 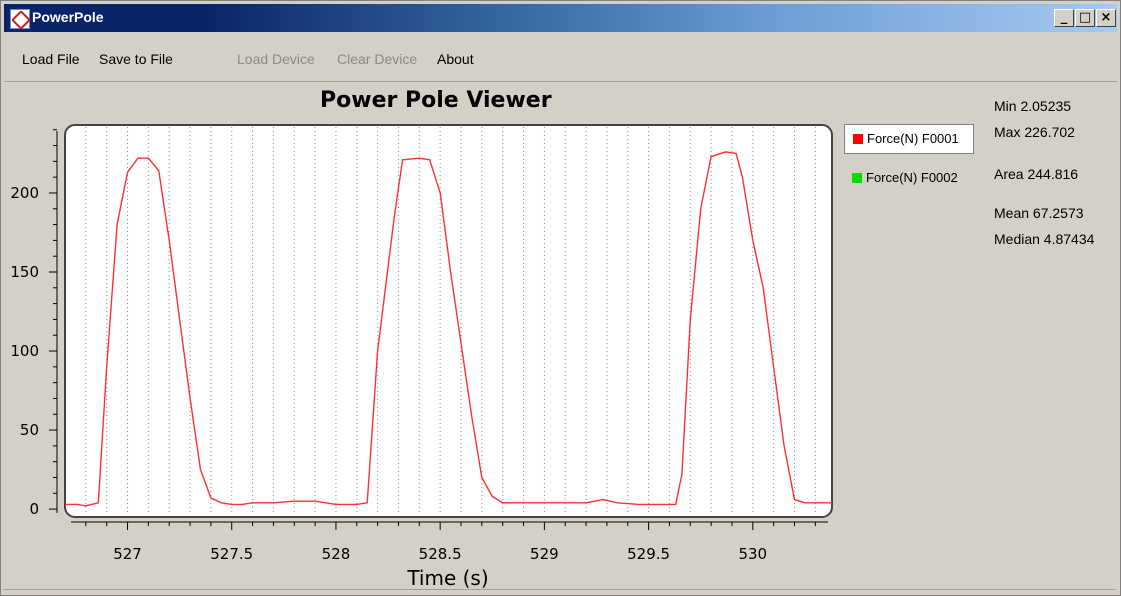 I want to click on window-title: PowerPole, so click(x=68, y=17).